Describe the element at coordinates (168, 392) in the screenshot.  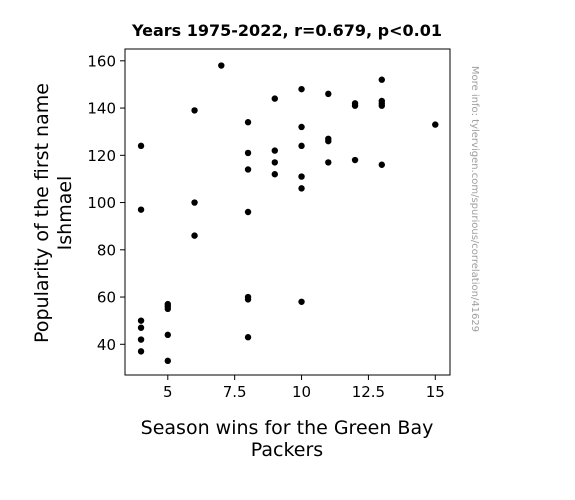
I see `x-tick-label: 5` at that location.